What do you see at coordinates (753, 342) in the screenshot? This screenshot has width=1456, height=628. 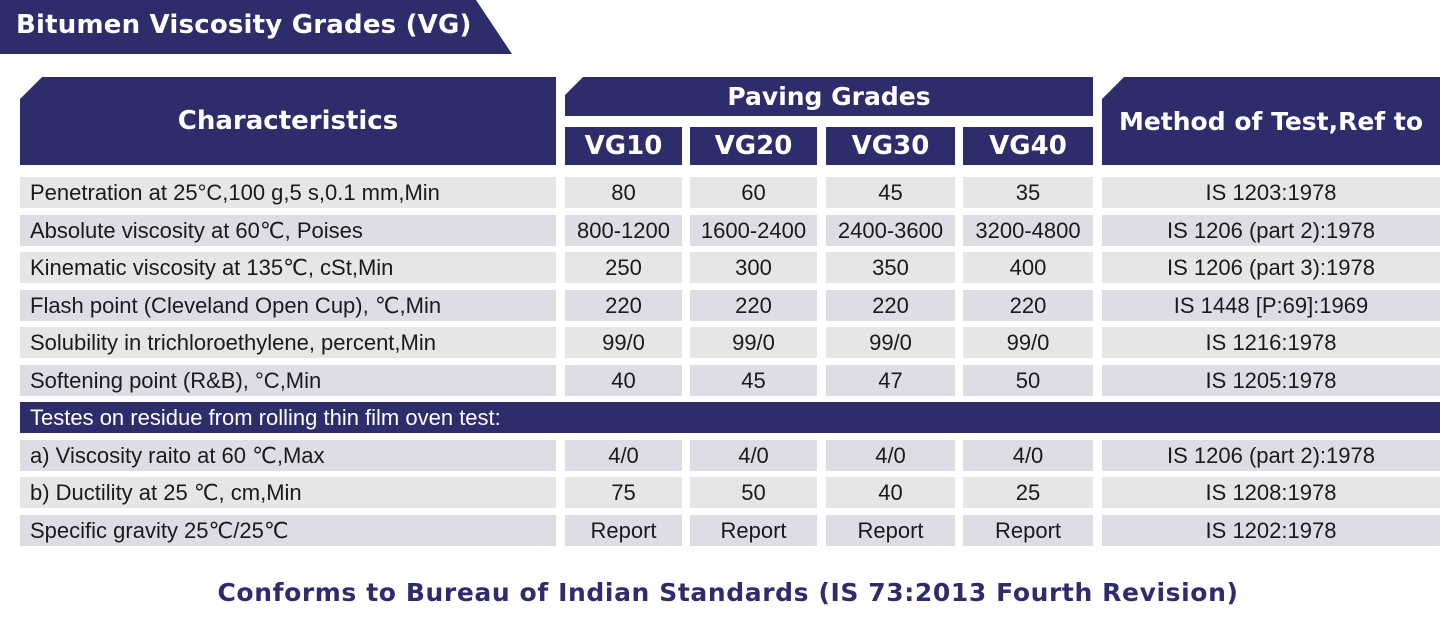 I see `row-value-vg20: 99/0` at bounding box center [753, 342].